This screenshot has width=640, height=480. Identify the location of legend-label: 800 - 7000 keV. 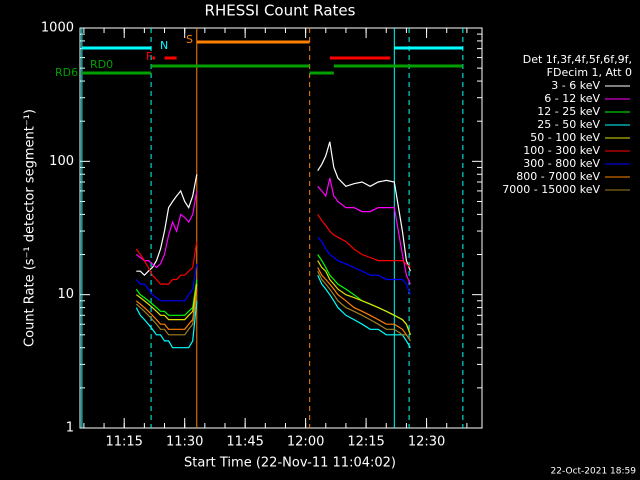
(558, 176).